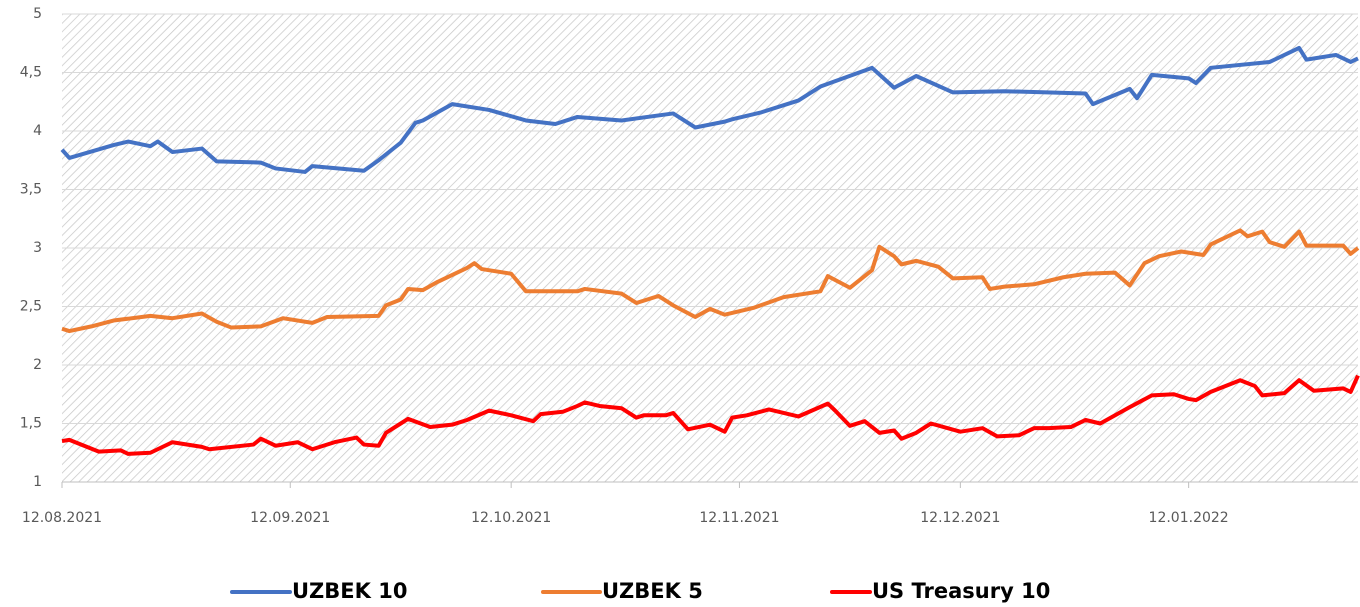 The image size is (1360, 607). Describe the element at coordinates (1189, 518) in the screenshot. I see `x-tick-label: 12.01.2022` at that location.